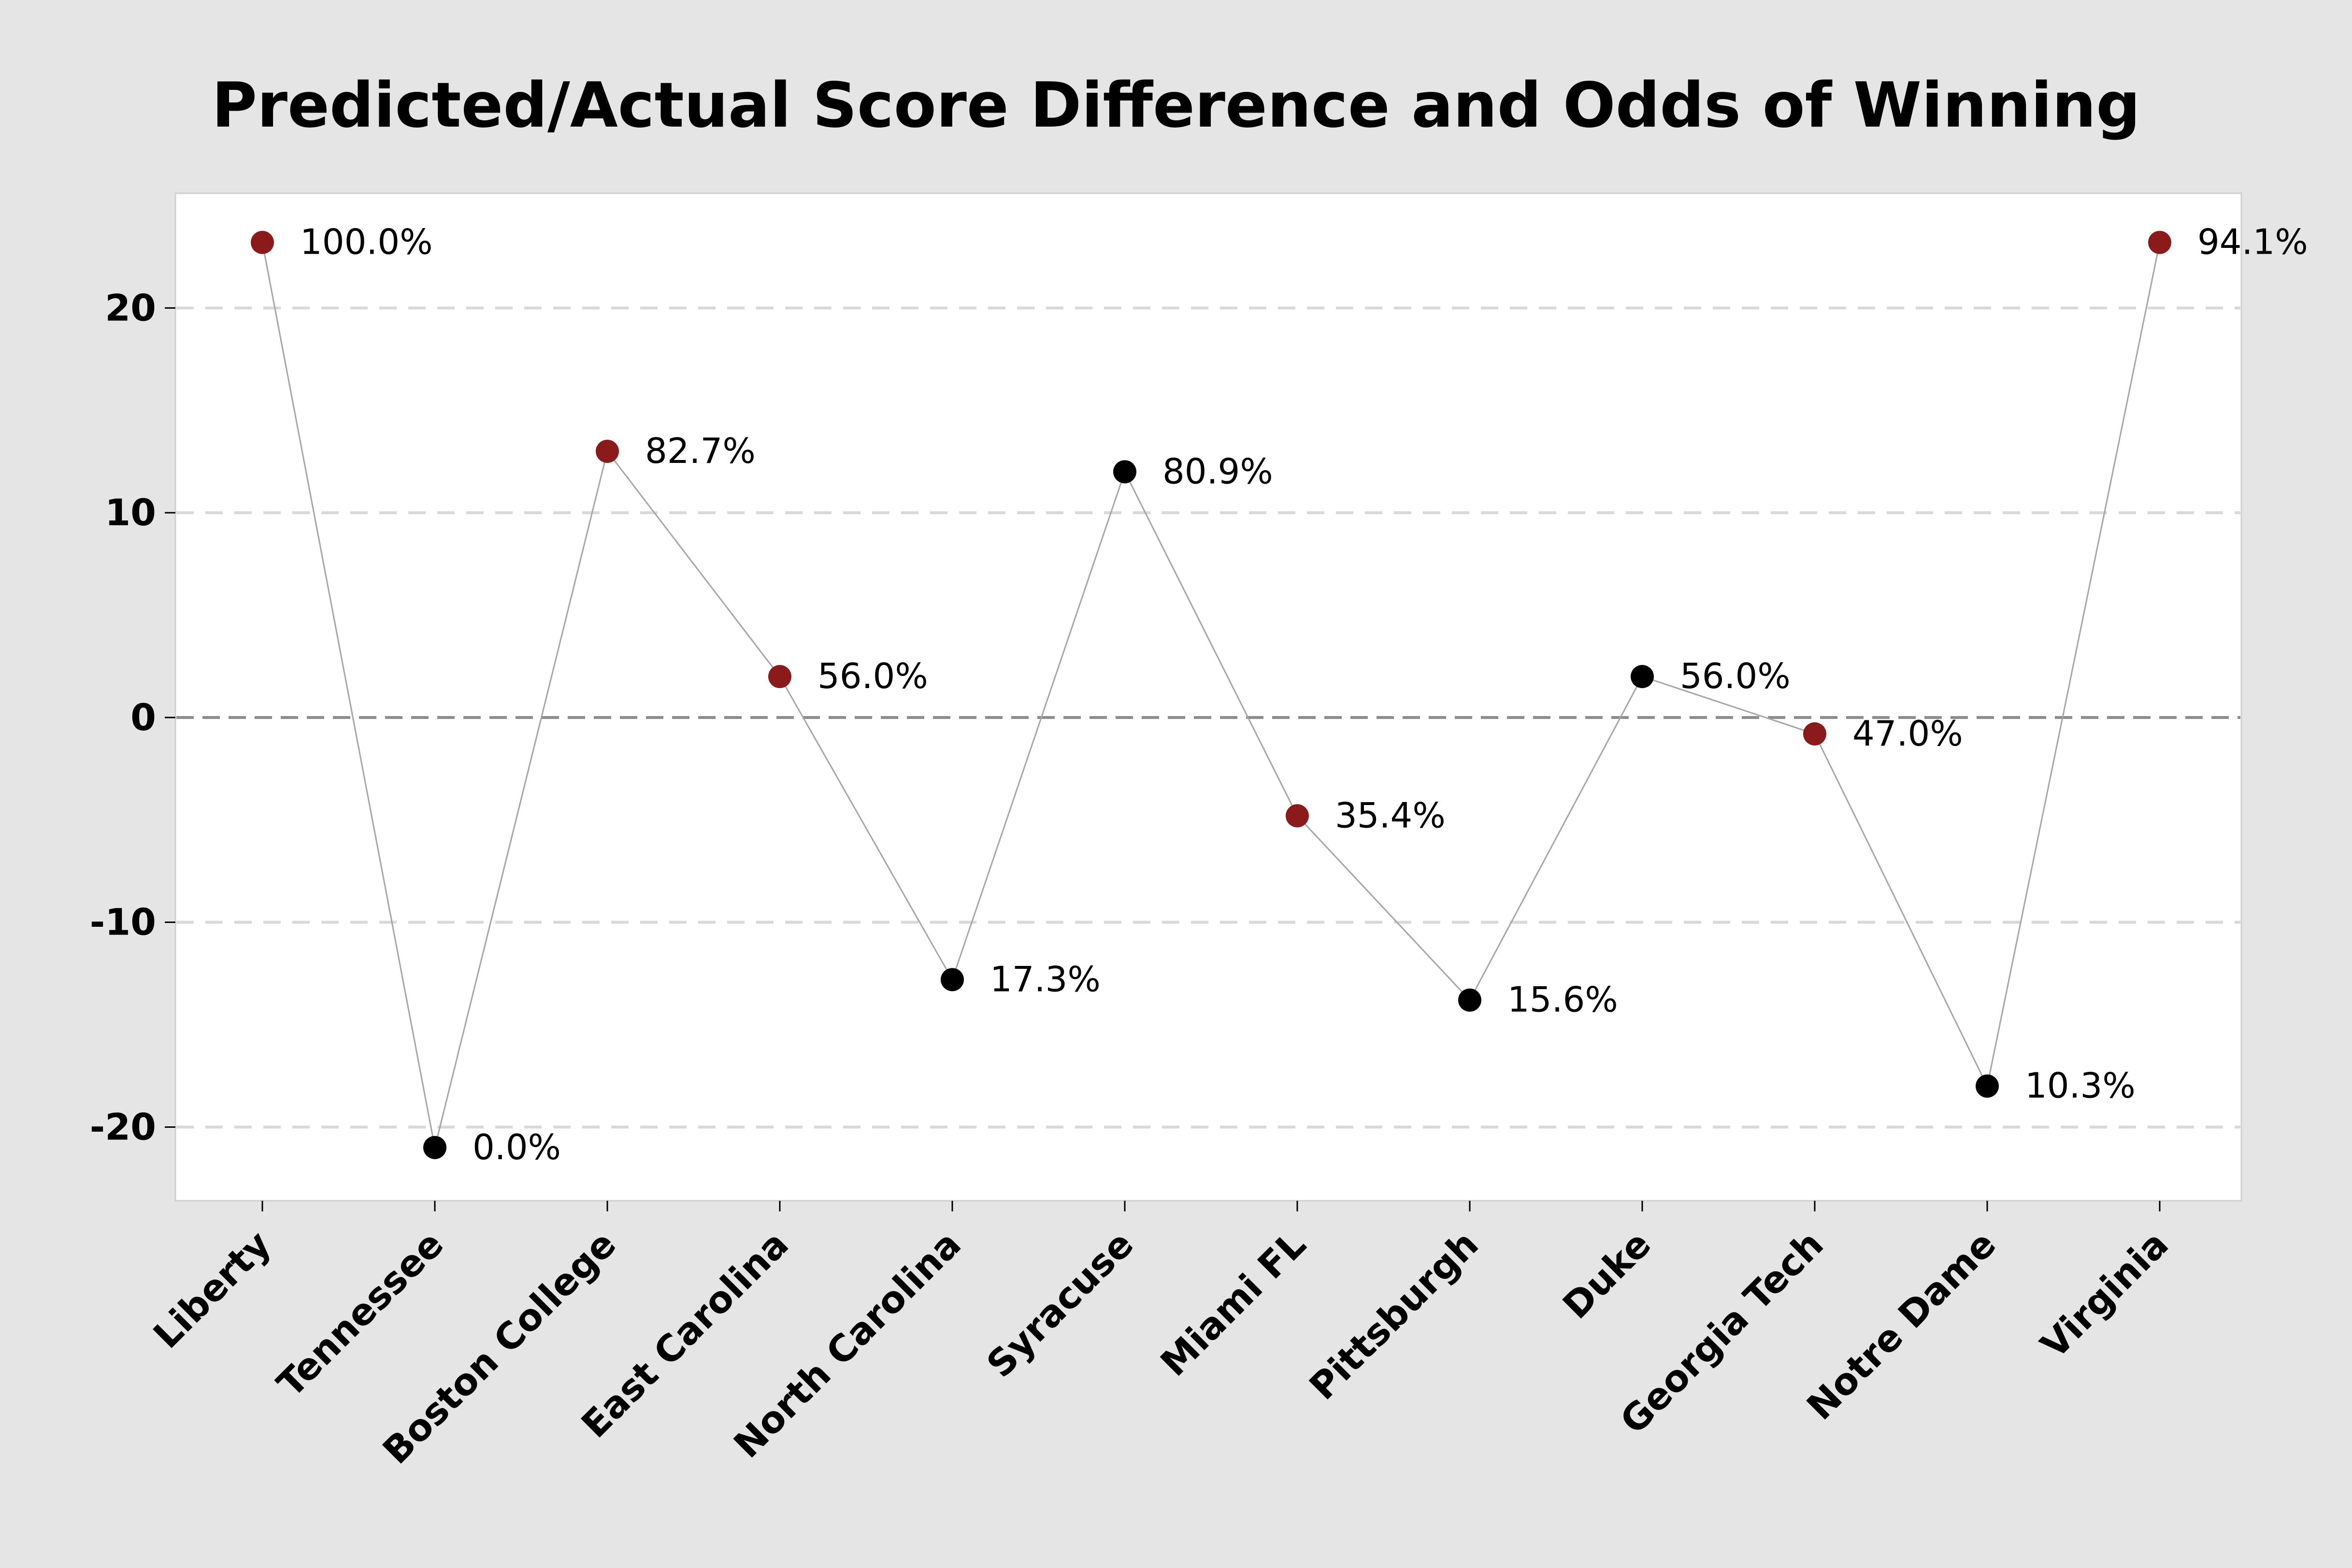  I want to click on y-tick-label: 10, so click(130, 512).